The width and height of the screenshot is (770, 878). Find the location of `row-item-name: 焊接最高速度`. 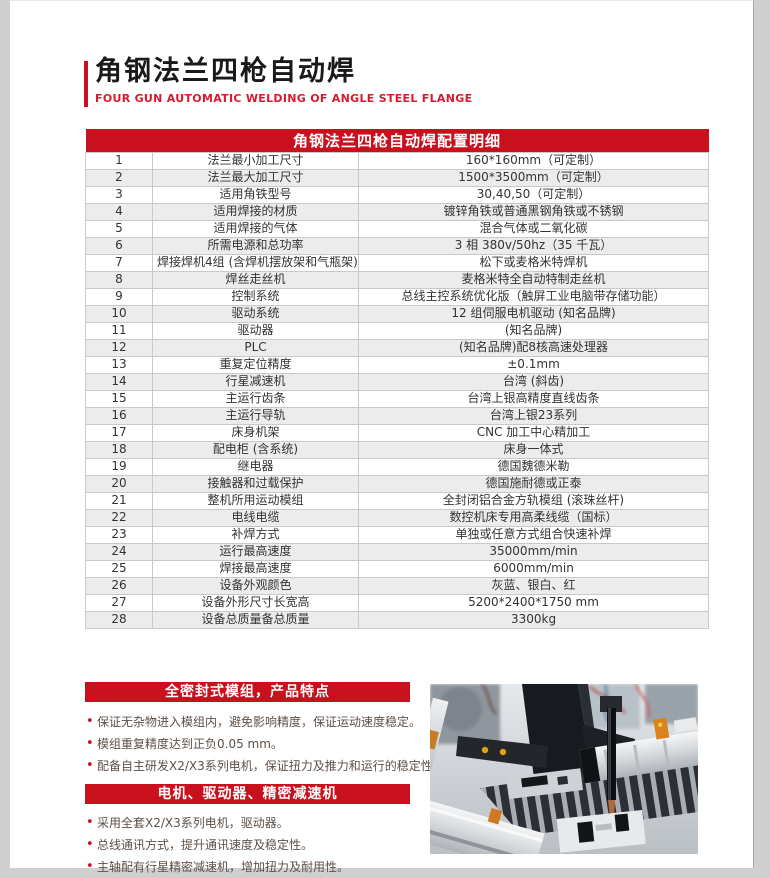

row-item-name: 焊接最高速度 is located at coordinates (255, 568).